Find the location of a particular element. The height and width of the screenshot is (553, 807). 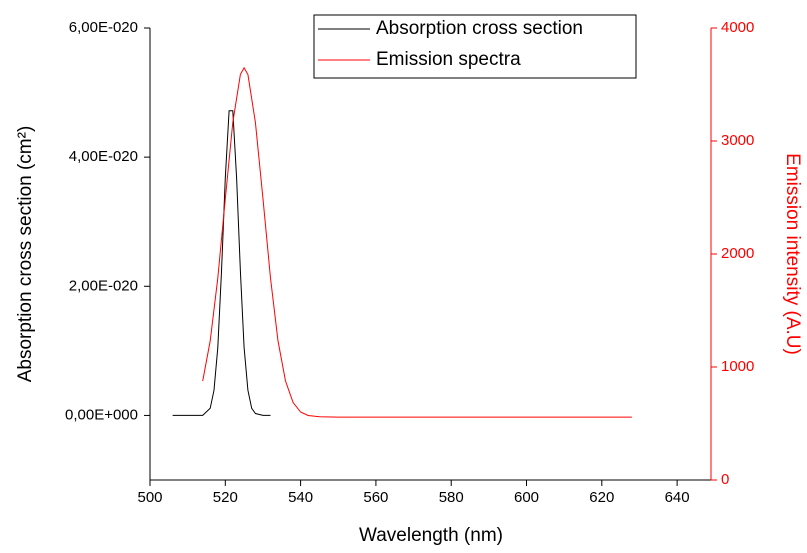

y2-axis-title: Emission intensity (A.U) is located at coordinates (792, 254).